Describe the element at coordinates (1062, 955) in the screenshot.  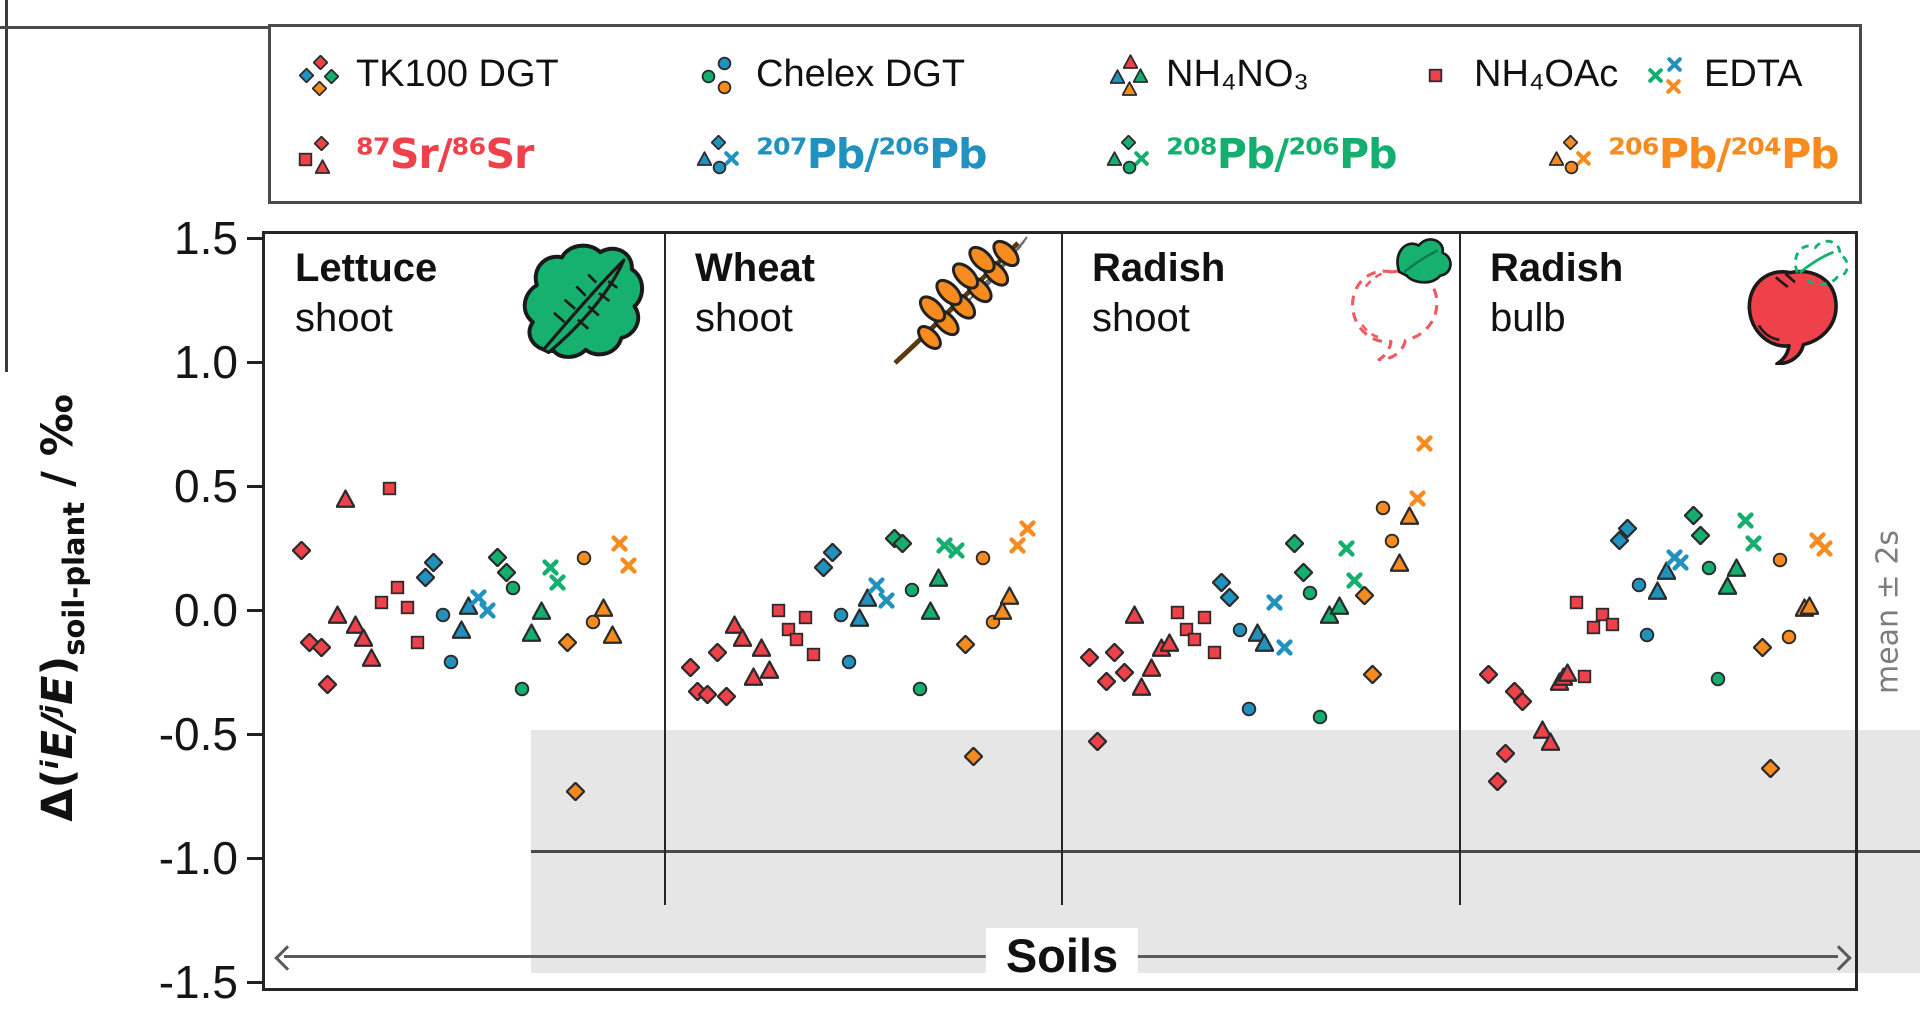
I see `x-axis-label: Soils` at that location.